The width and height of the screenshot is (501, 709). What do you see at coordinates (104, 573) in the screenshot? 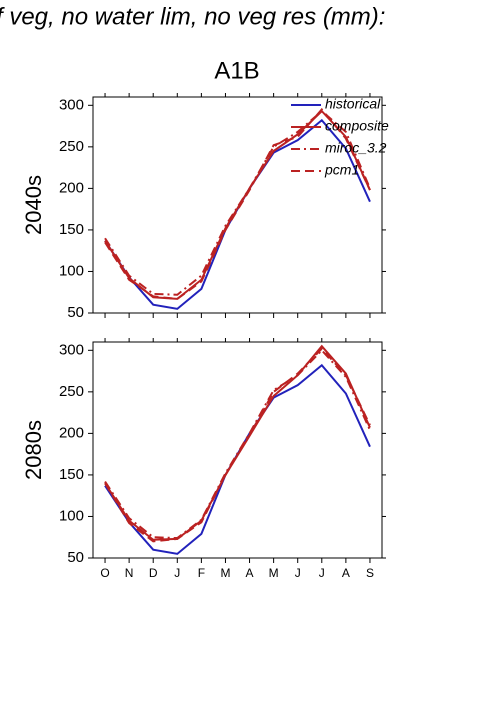
I see `x-tick-label: O` at bounding box center [104, 573].